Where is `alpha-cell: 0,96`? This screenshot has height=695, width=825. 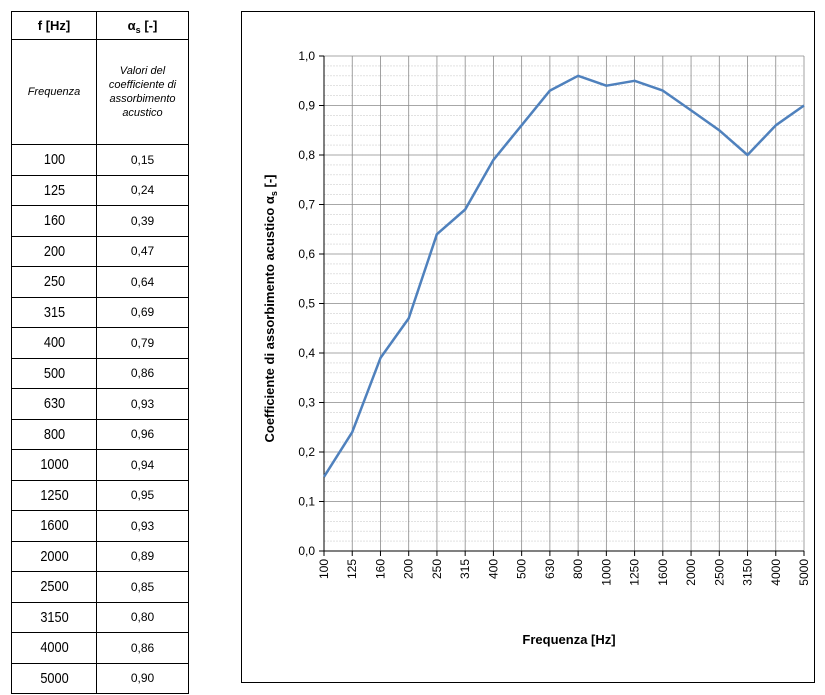 alpha-cell: 0,96 is located at coordinates (142, 434).